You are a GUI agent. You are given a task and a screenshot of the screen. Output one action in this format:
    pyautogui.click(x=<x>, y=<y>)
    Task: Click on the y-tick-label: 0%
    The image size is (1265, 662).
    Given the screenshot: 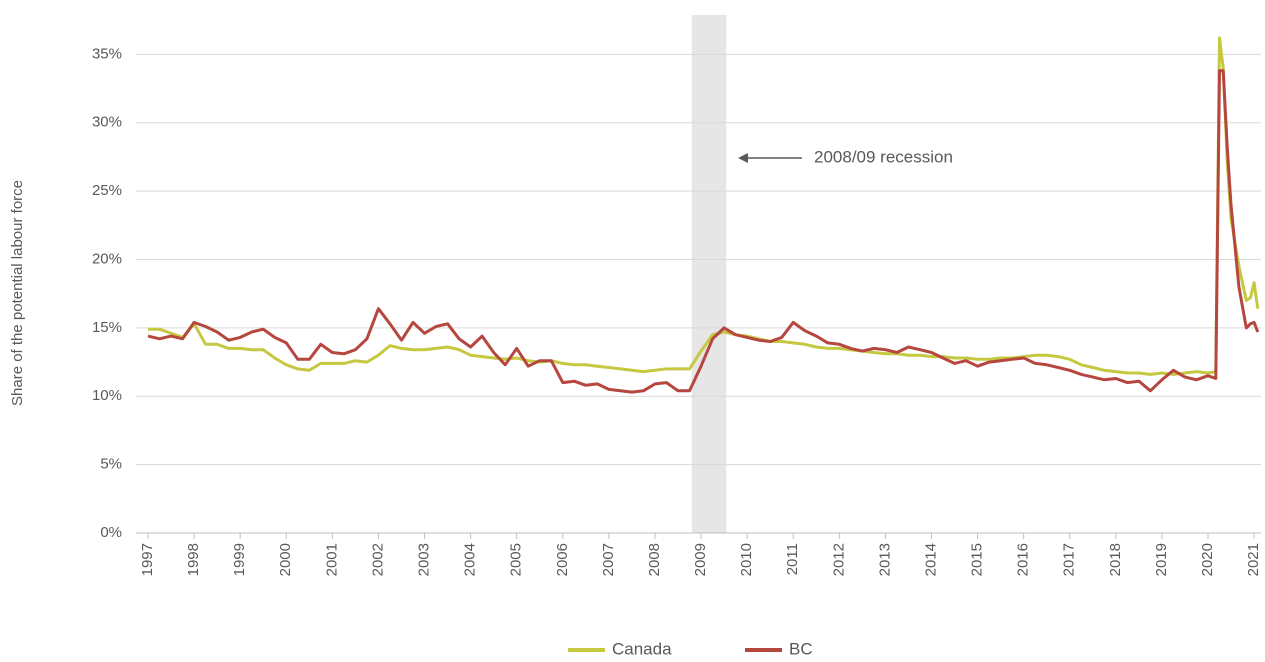 What is the action you would take?
    pyautogui.click(x=111, y=532)
    